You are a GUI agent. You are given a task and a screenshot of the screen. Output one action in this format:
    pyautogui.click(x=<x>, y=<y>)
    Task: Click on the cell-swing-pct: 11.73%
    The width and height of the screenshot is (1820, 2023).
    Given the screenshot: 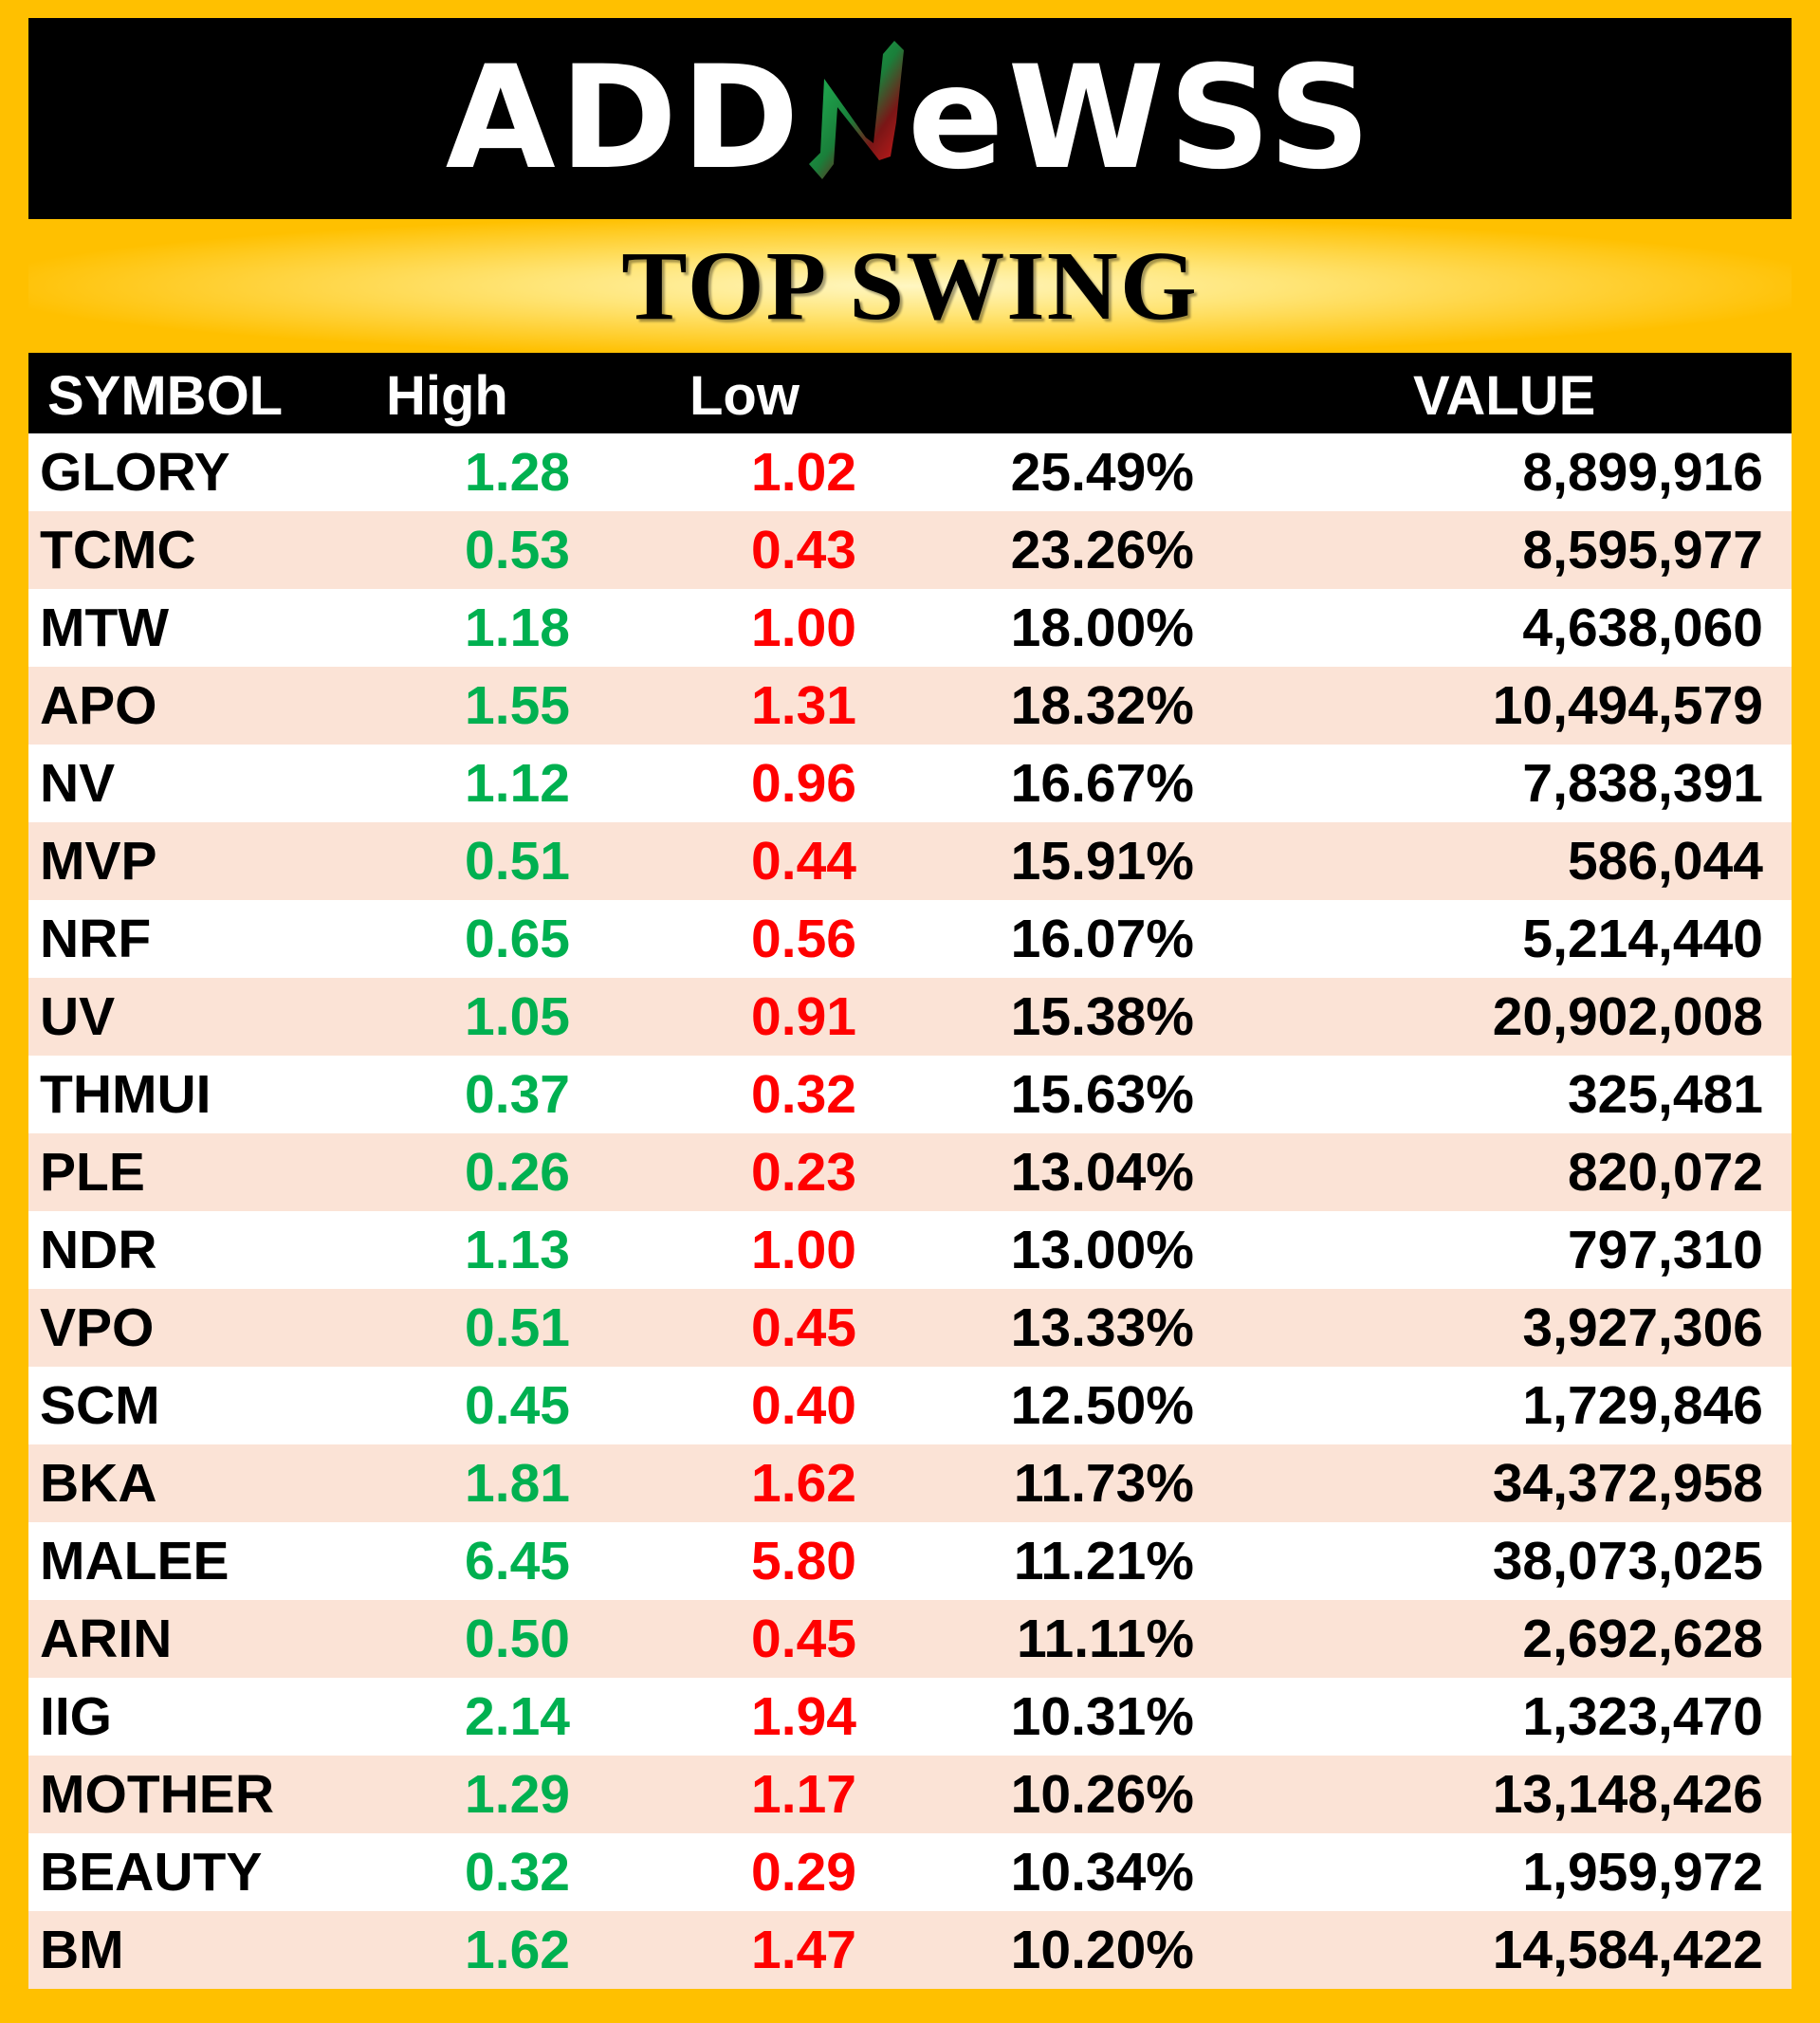 What is the action you would take?
    pyautogui.click(x=1103, y=1483)
    